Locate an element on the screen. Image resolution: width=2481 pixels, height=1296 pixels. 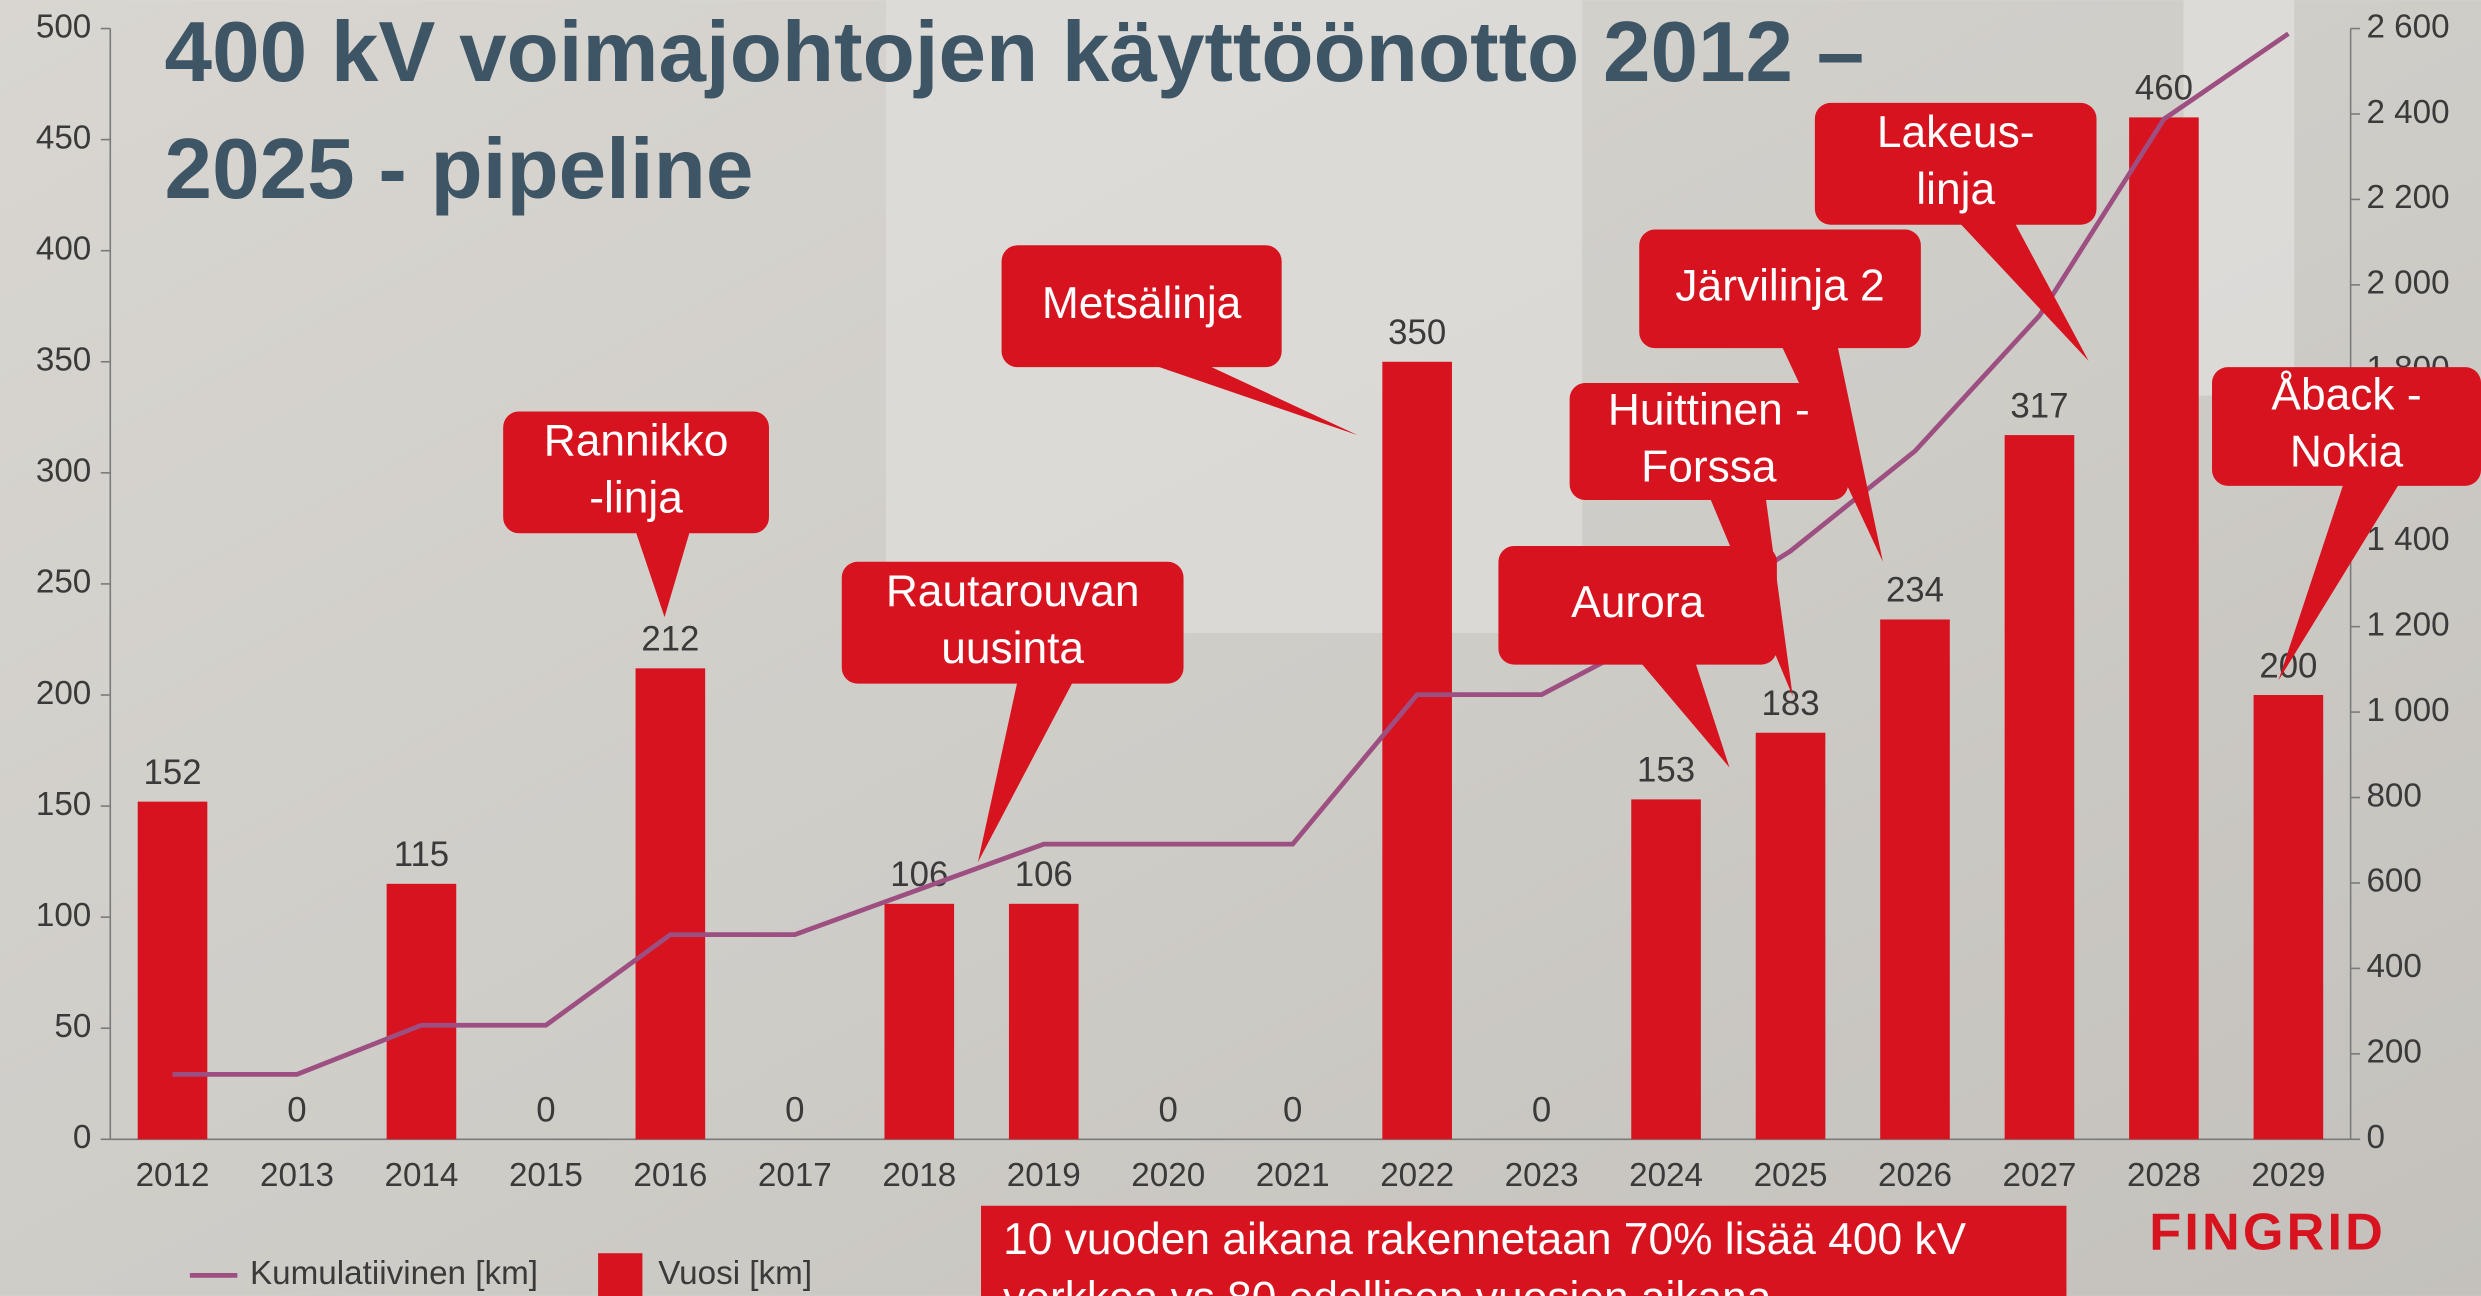
y2-tick-label: 600 is located at coordinates (2393, 881).